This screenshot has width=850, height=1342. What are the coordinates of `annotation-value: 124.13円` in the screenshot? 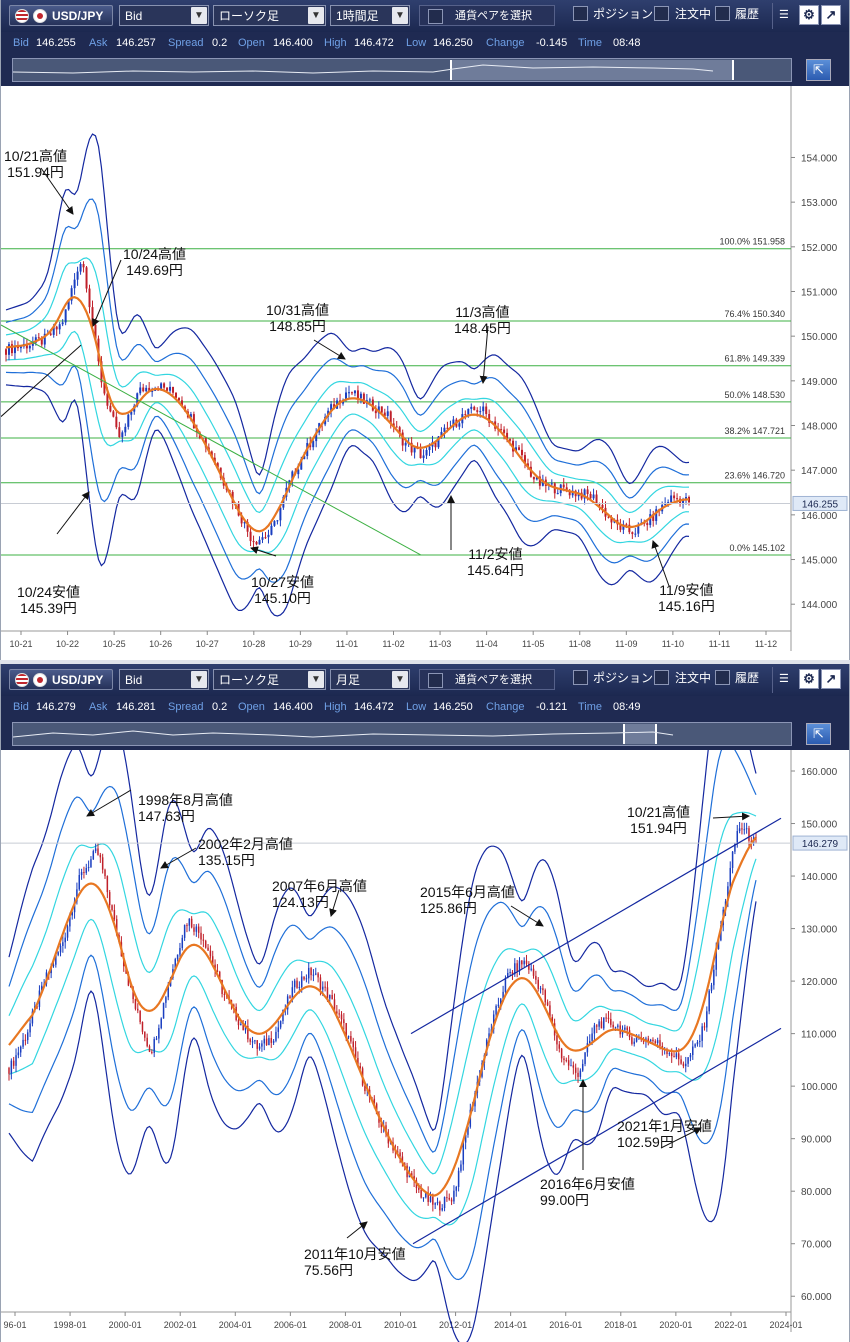 It's located at (300, 902).